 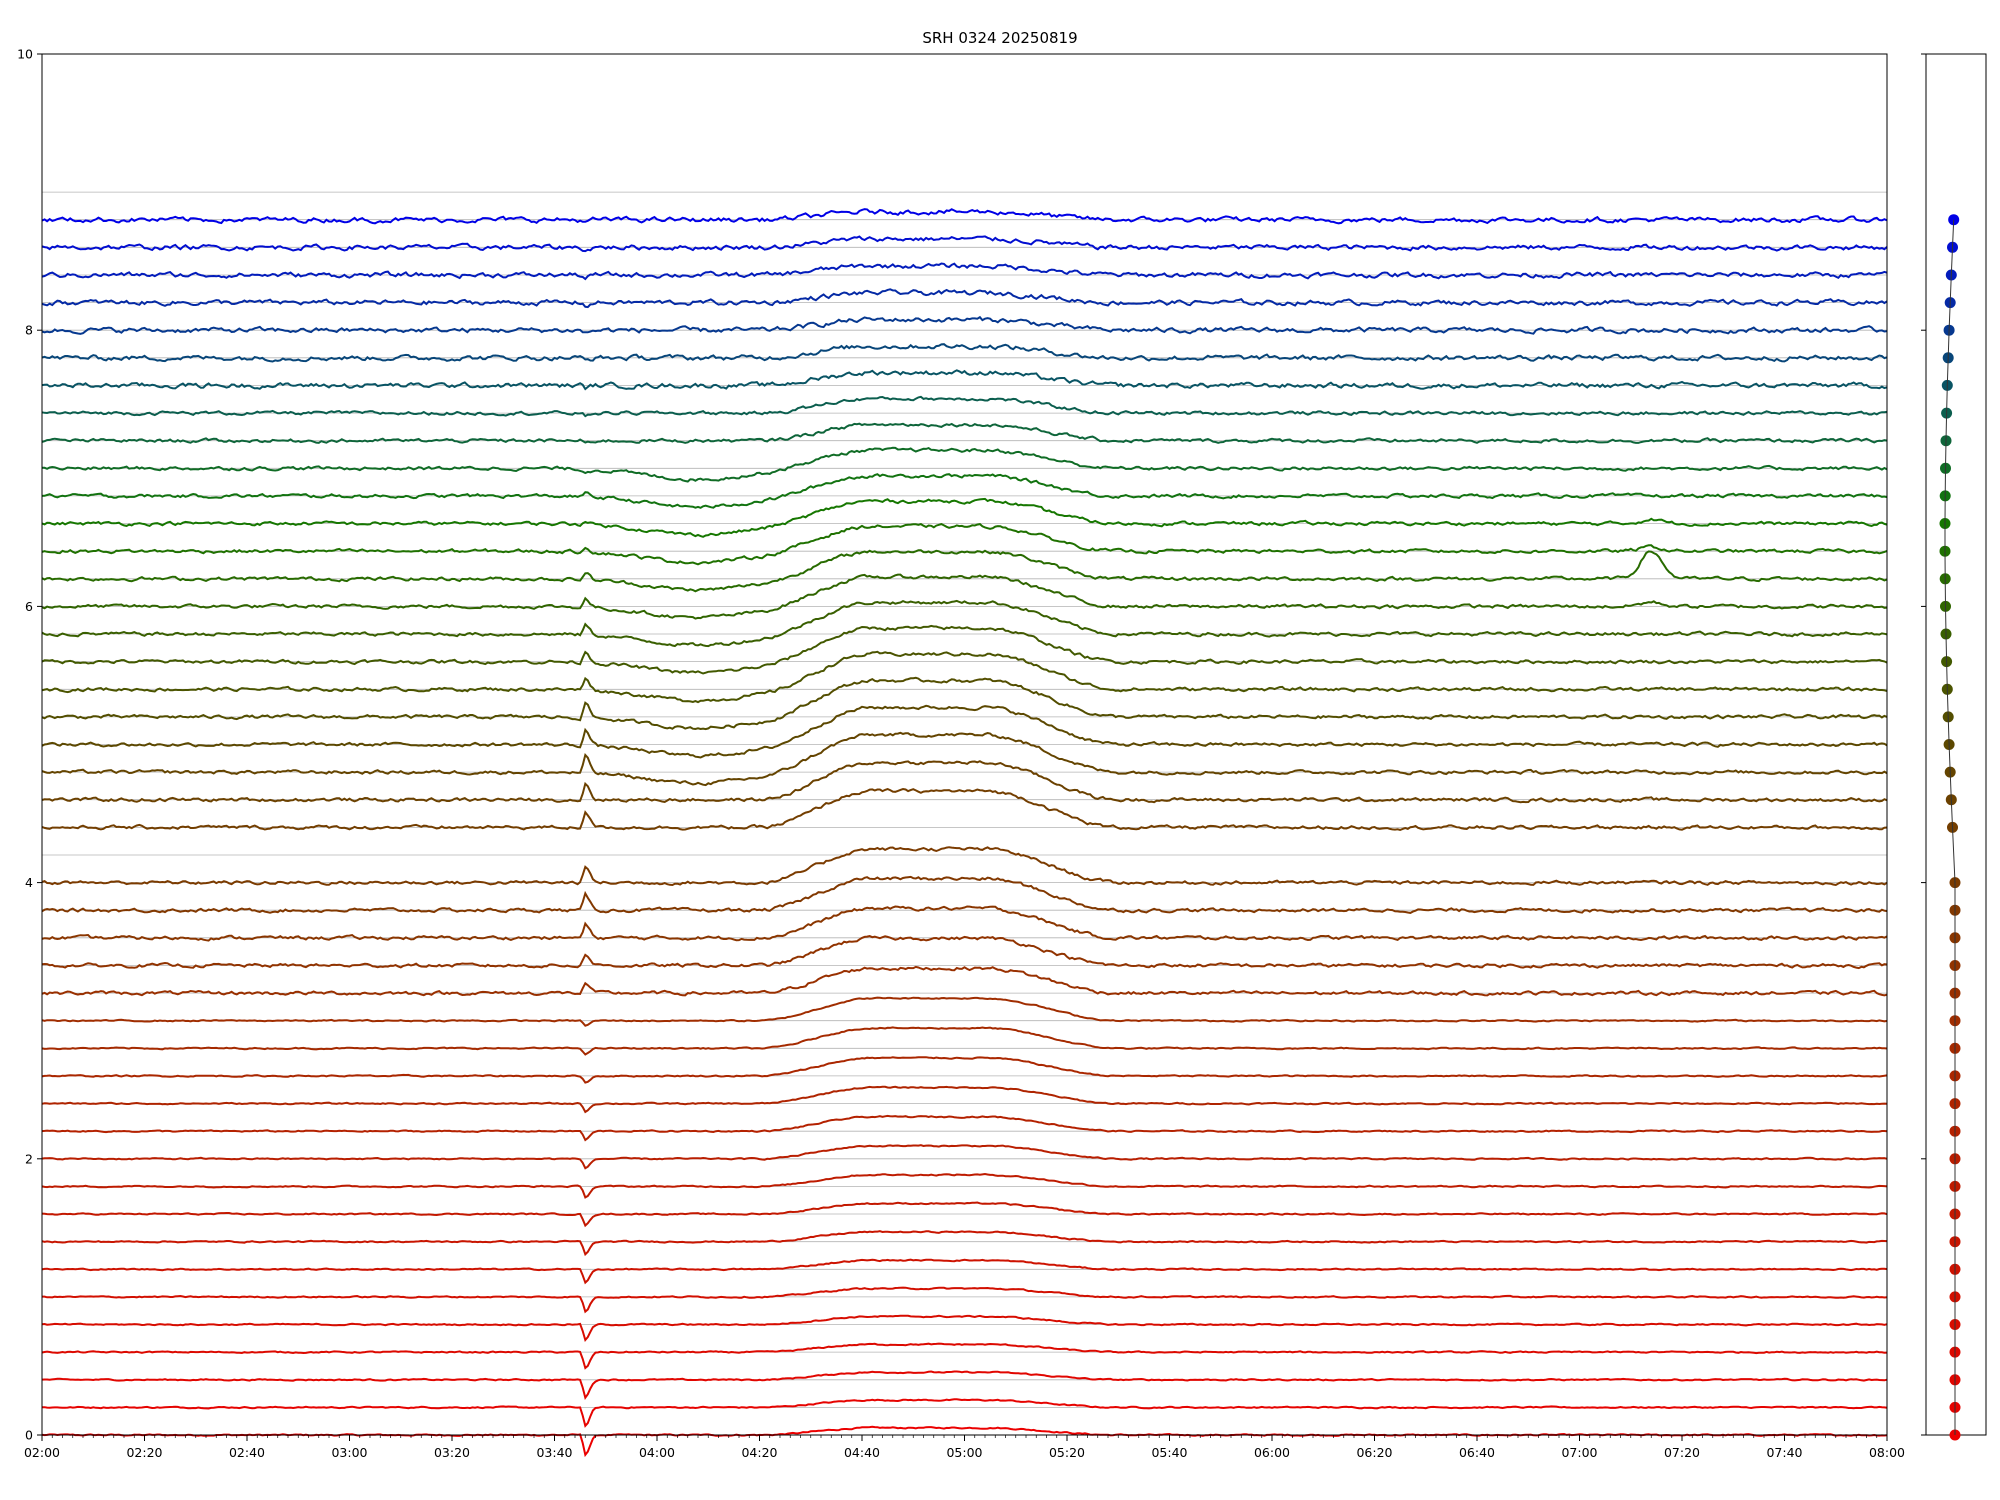 What do you see at coordinates (29, 1158) in the screenshot?
I see `y-tick-label: 2` at bounding box center [29, 1158].